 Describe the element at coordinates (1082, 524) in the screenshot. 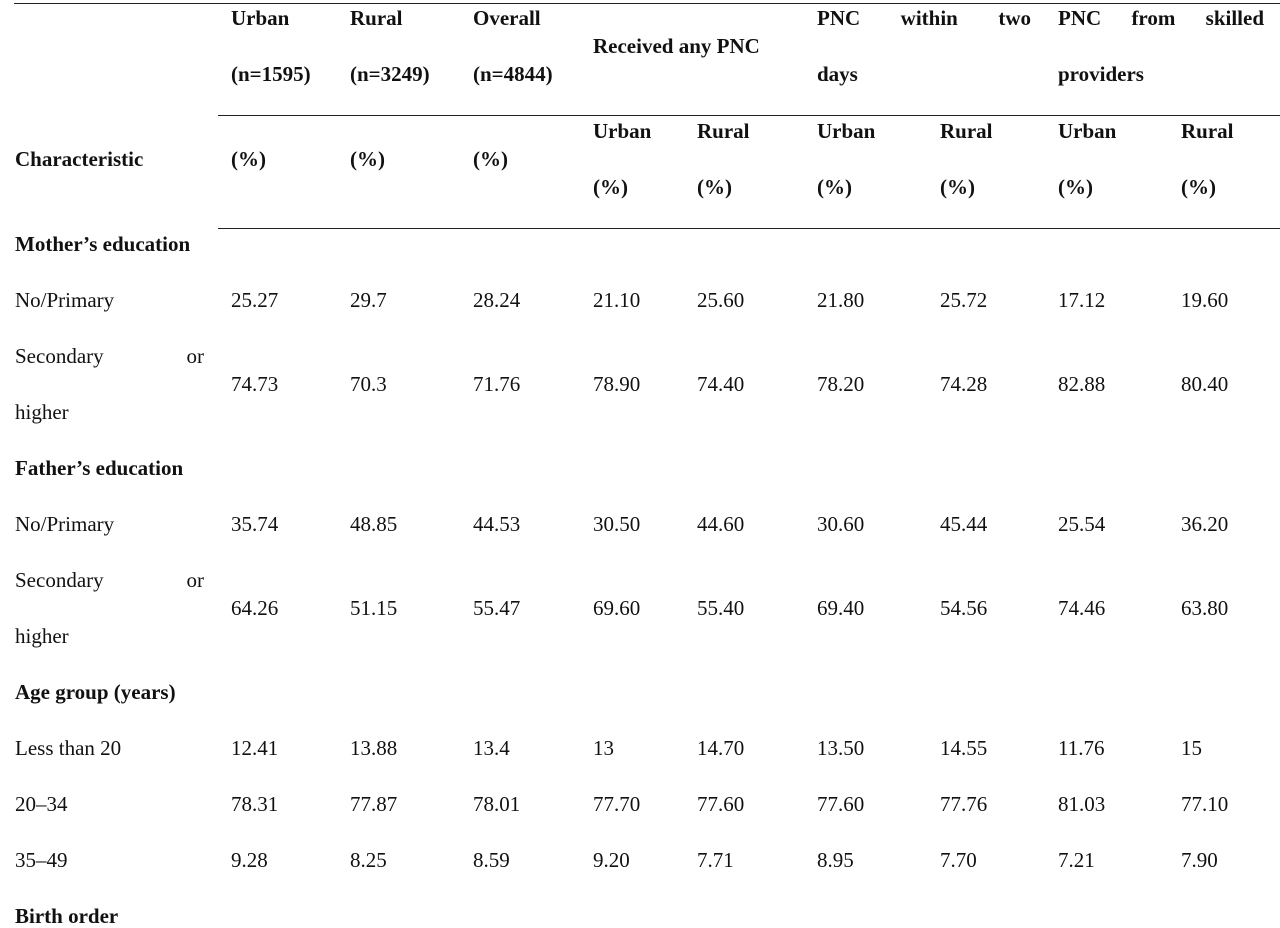

I see `table-cell: 25.54` at that location.